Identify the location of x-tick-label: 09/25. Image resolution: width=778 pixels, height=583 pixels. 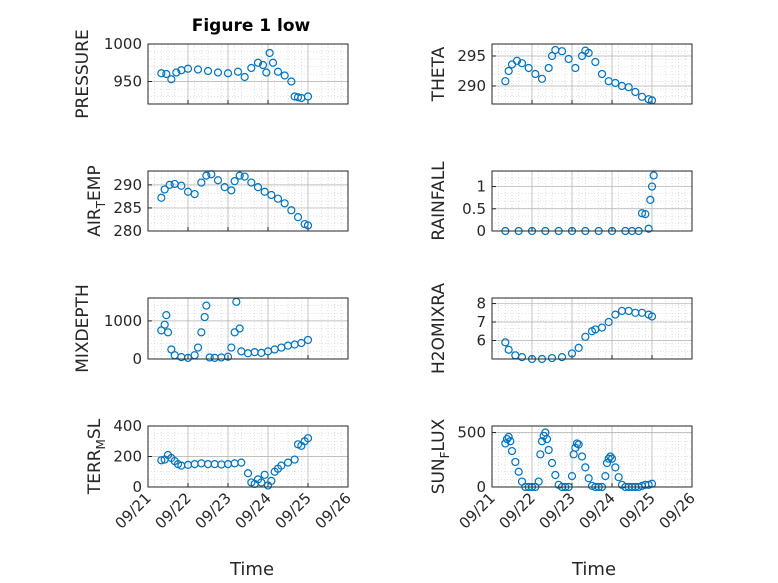
(637, 510).